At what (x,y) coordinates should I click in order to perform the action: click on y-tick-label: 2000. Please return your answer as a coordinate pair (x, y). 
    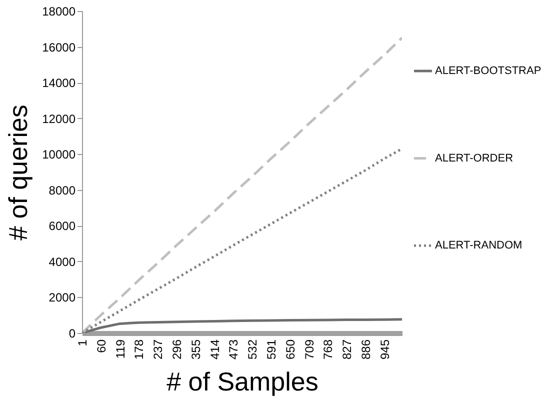
    Looking at the image, I should click on (62, 297).